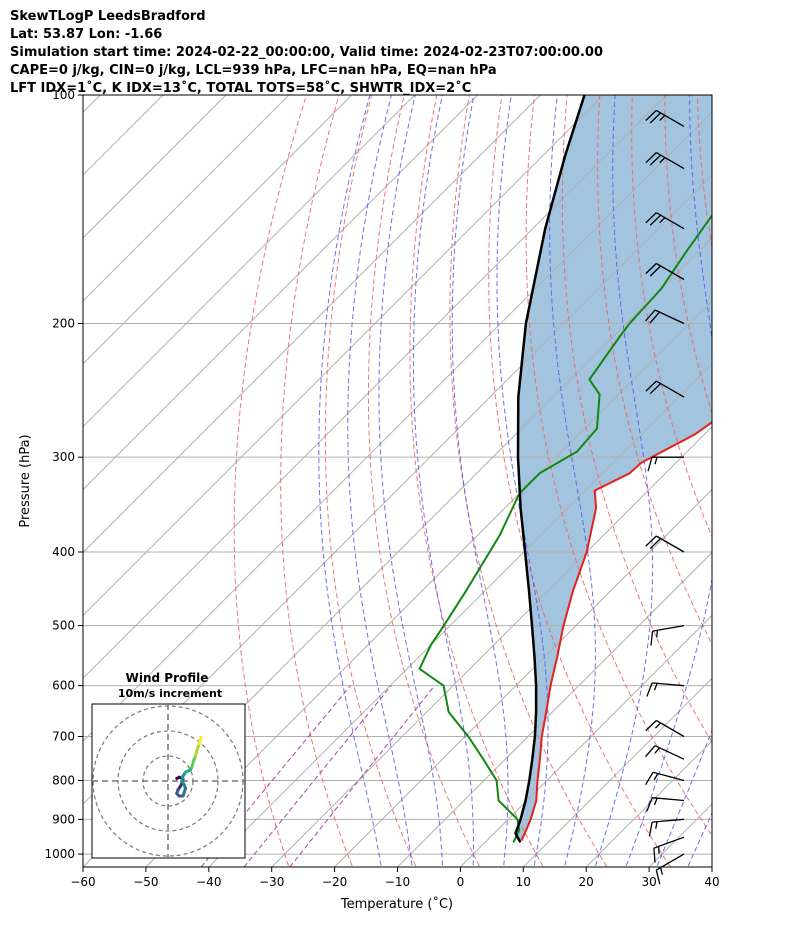 The width and height of the screenshot is (794, 937). Describe the element at coordinates (25, 480) in the screenshot. I see `y-axis-label: Pressure (hPa)` at that location.